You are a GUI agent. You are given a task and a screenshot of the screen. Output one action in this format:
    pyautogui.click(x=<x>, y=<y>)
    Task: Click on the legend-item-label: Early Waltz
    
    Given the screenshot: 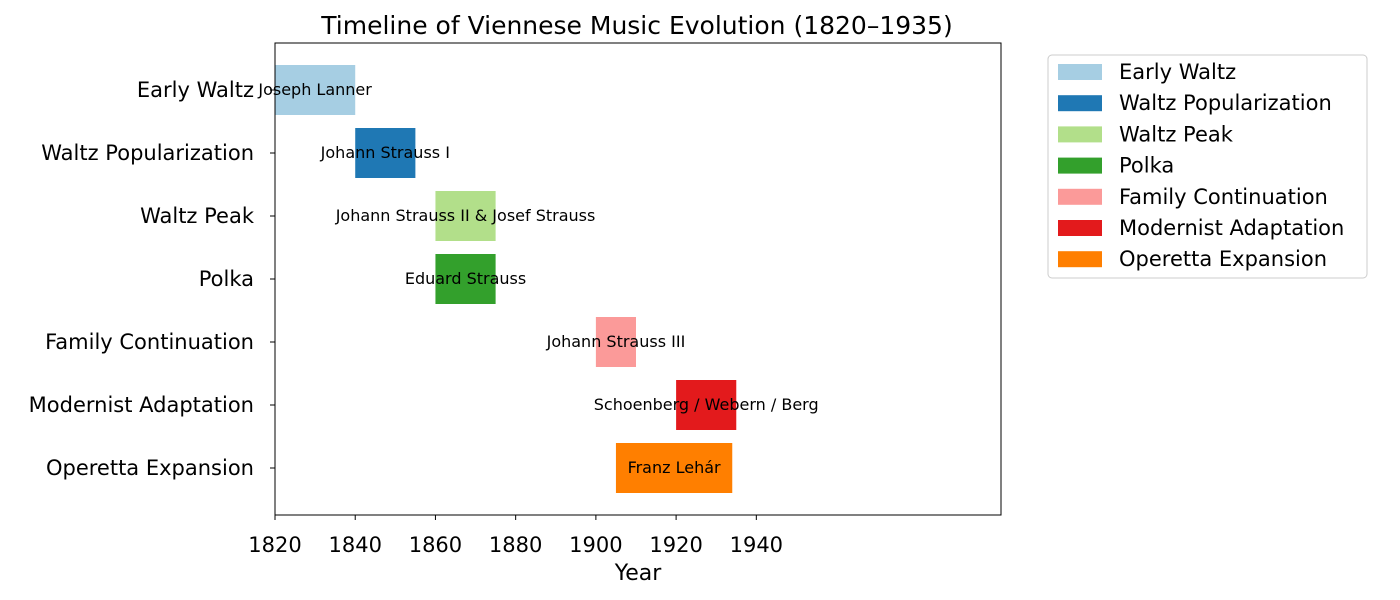 What is the action you would take?
    pyautogui.click(x=1177, y=72)
    